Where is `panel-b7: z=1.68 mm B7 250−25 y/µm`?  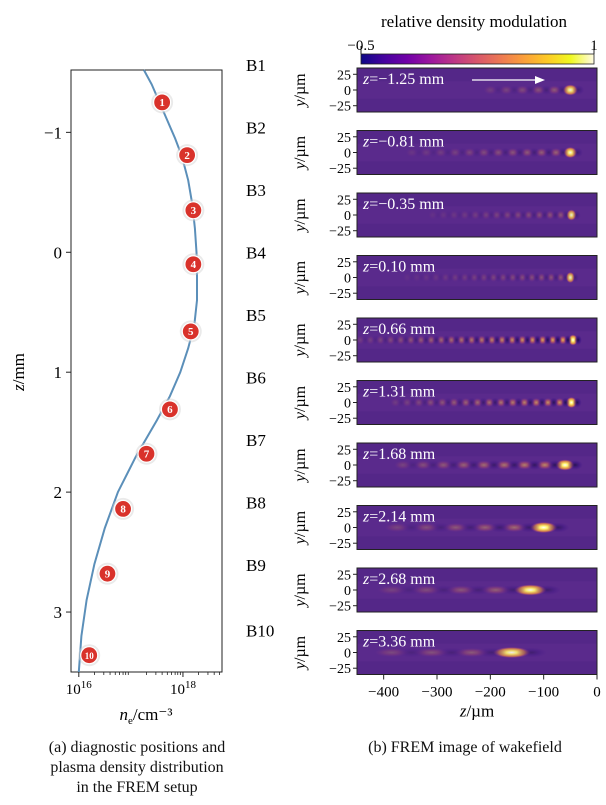 panel-b7: z=1.68 mm B7 250−25 y/µm is located at coordinates (422, 460).